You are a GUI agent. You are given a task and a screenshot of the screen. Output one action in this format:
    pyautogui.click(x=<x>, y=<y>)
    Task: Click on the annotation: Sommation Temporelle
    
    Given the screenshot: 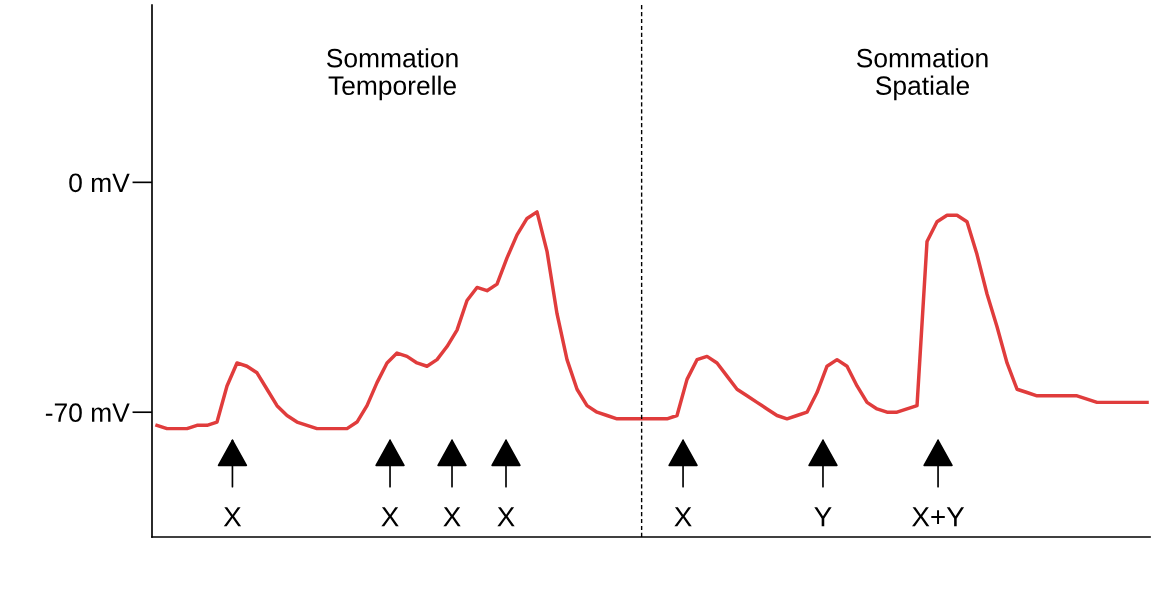 What is the action you would take?
    pyautogui.click(x=392, y=74)
    